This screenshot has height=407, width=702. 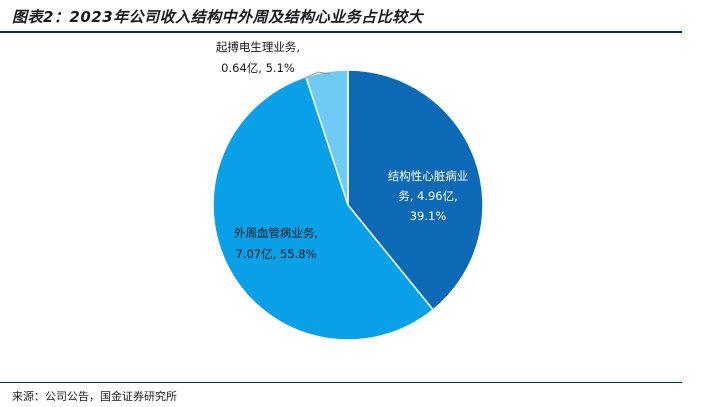 I want to click on slice-label-1: 结构性心脏病业务, 4.96亿, 39.1%, so click(x=428, y=196).